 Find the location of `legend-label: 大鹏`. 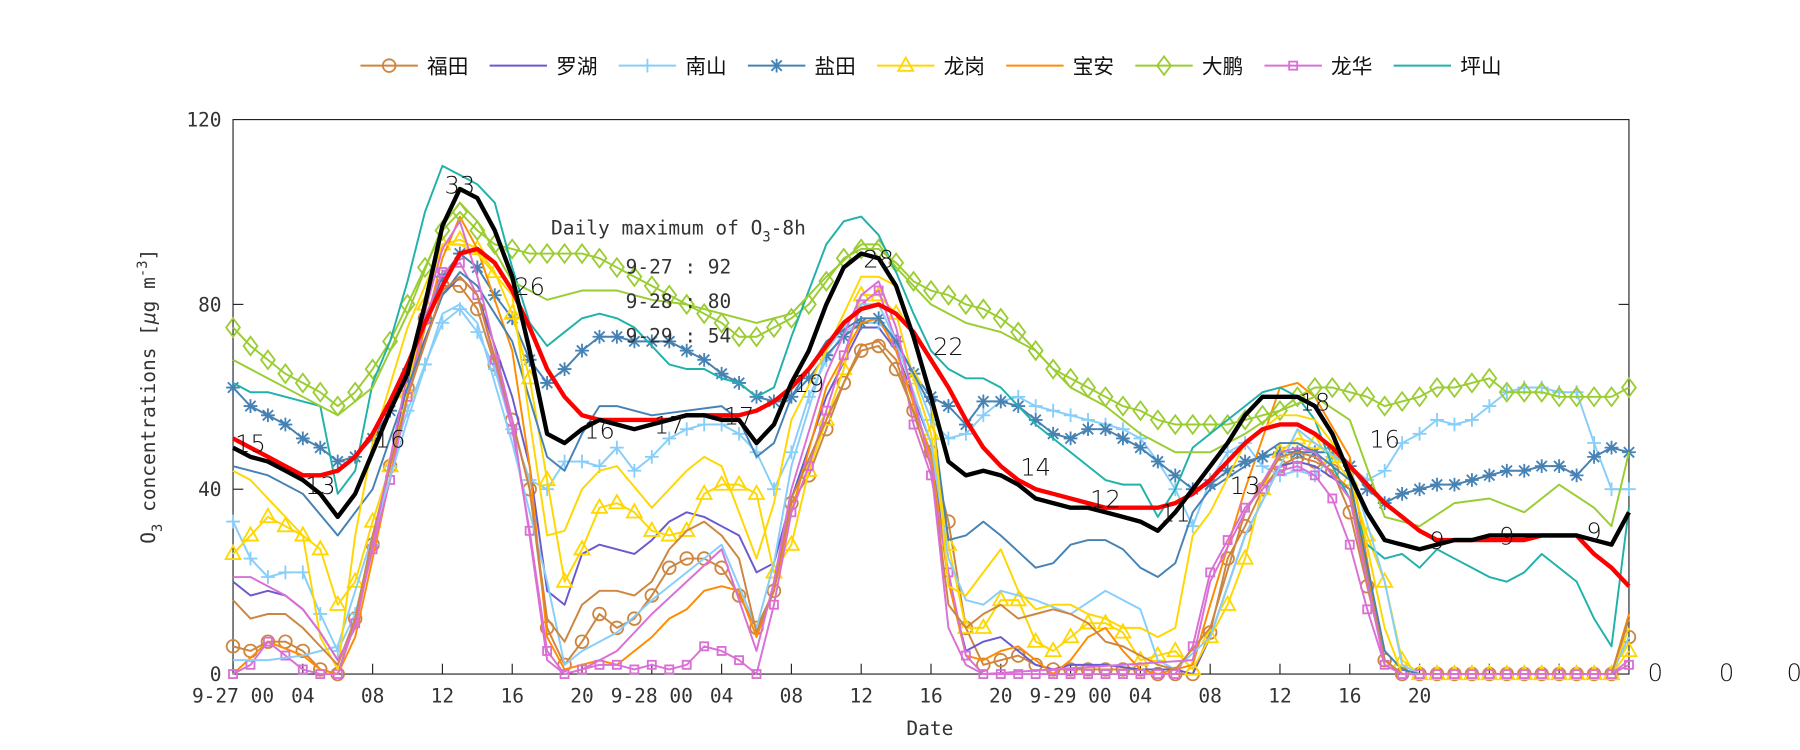

legend-label: 大鹏 is located at coordinates (1222, 67).